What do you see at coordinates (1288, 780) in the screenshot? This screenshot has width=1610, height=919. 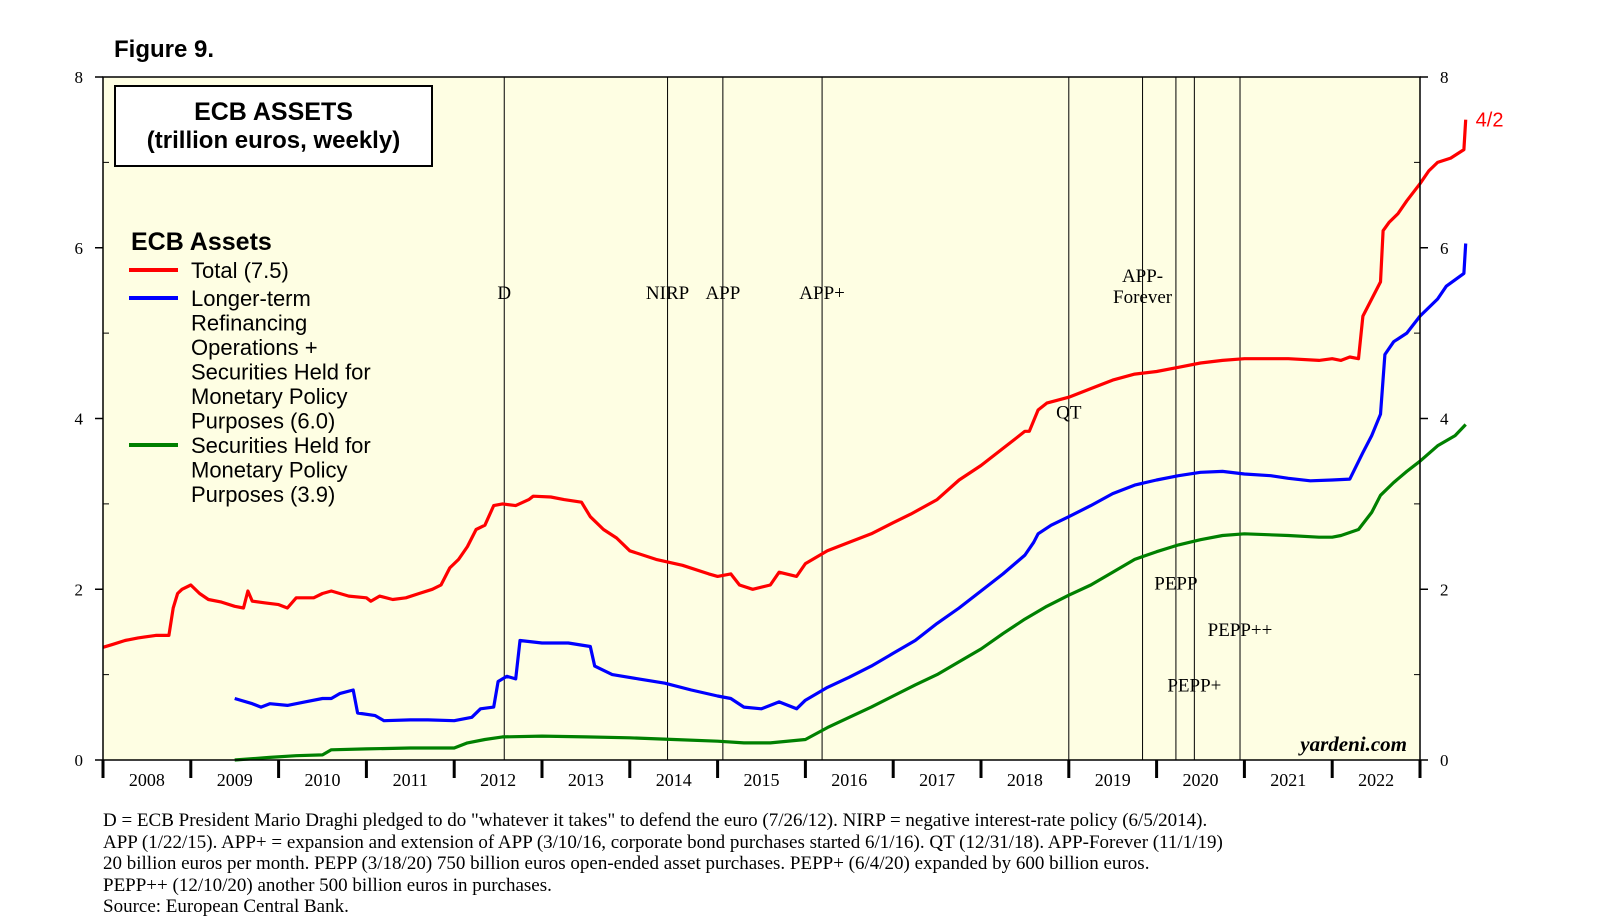 I see `x-tick-label: 2021` at bounding box center [1288, 780].